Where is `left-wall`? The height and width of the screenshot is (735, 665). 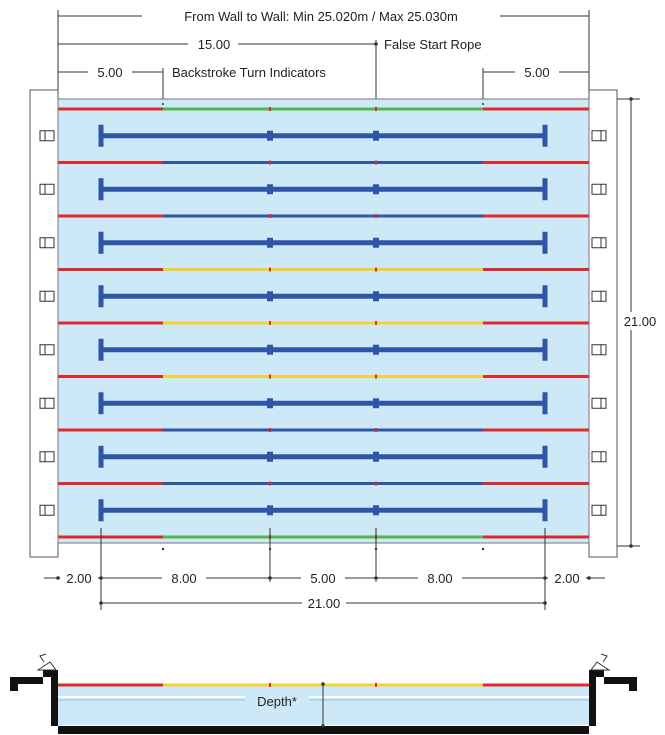
left-wall is located at coordinates (44, 323).